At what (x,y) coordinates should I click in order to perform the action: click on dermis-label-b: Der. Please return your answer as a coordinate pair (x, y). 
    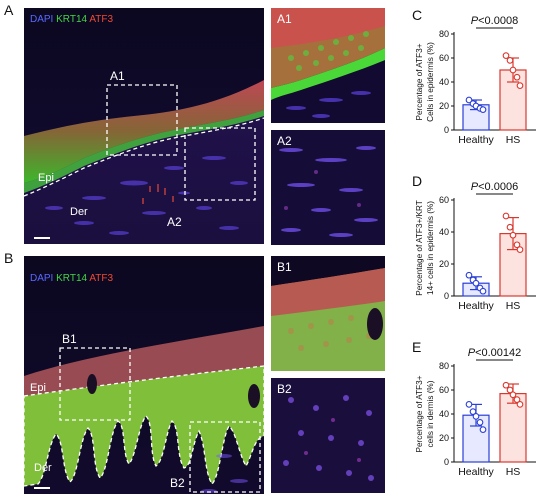
    Looking at the image, I should click on (43, 468).